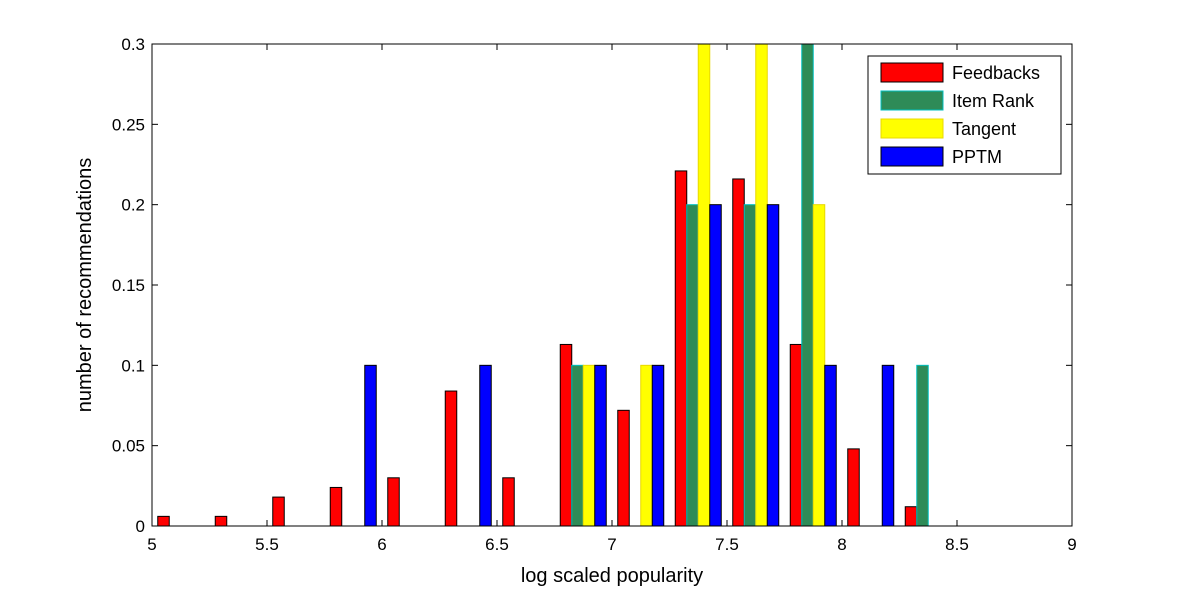 The image size is (1183, 591). I want to click on x-axis-label: log scaled popularity, so click(612, 576).